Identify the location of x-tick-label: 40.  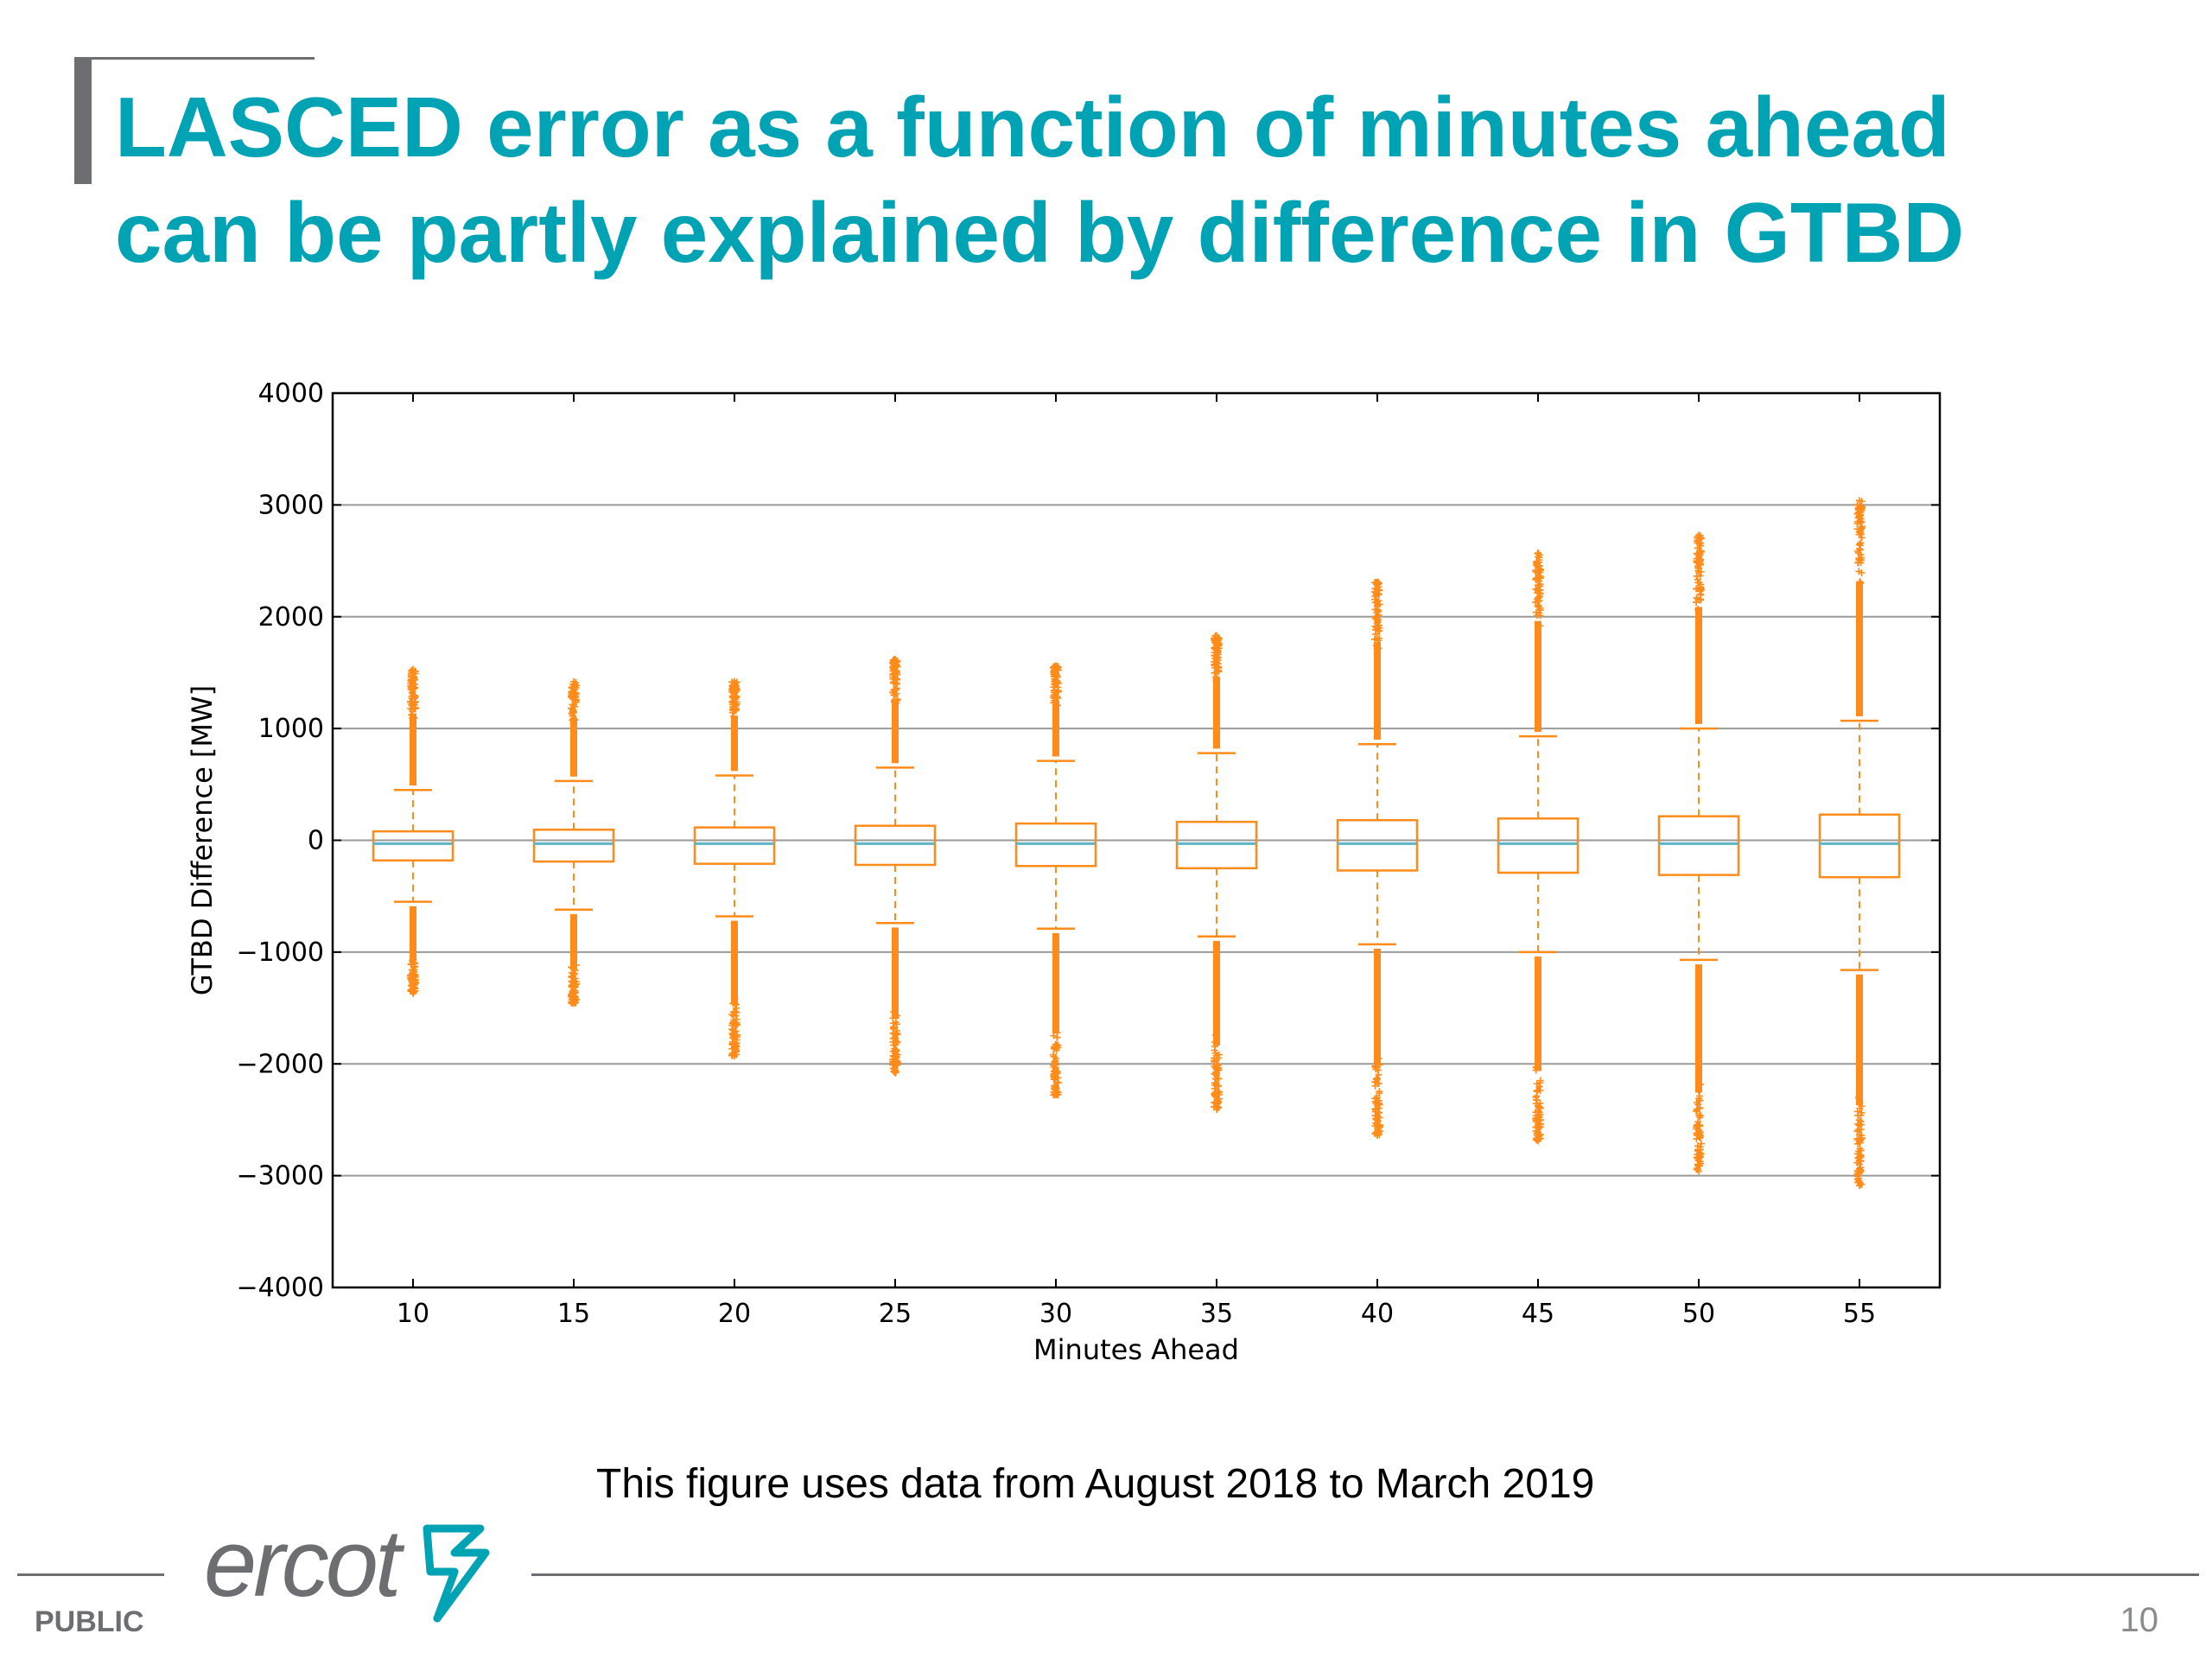
(1377, 1314).